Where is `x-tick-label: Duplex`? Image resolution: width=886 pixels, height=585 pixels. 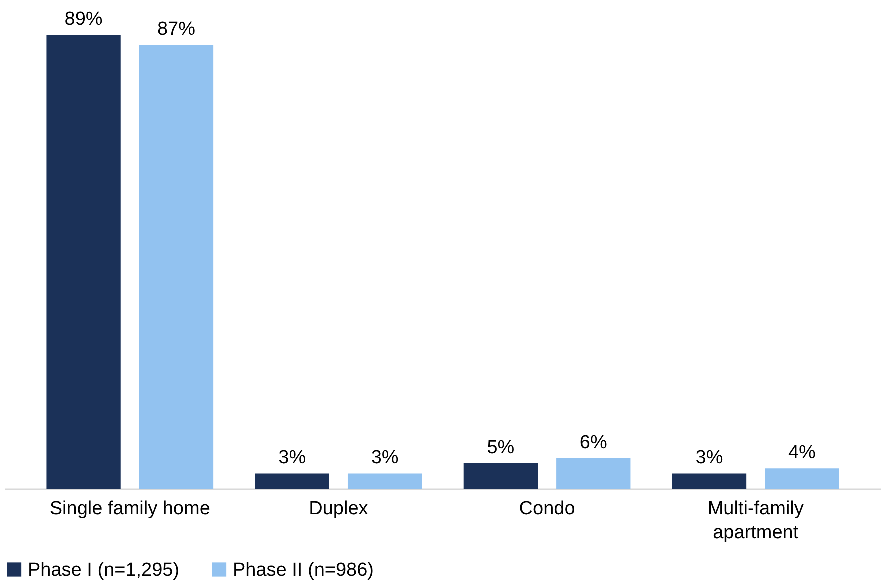
x-tick-label: Duplex is located at coordinates (339, 509).